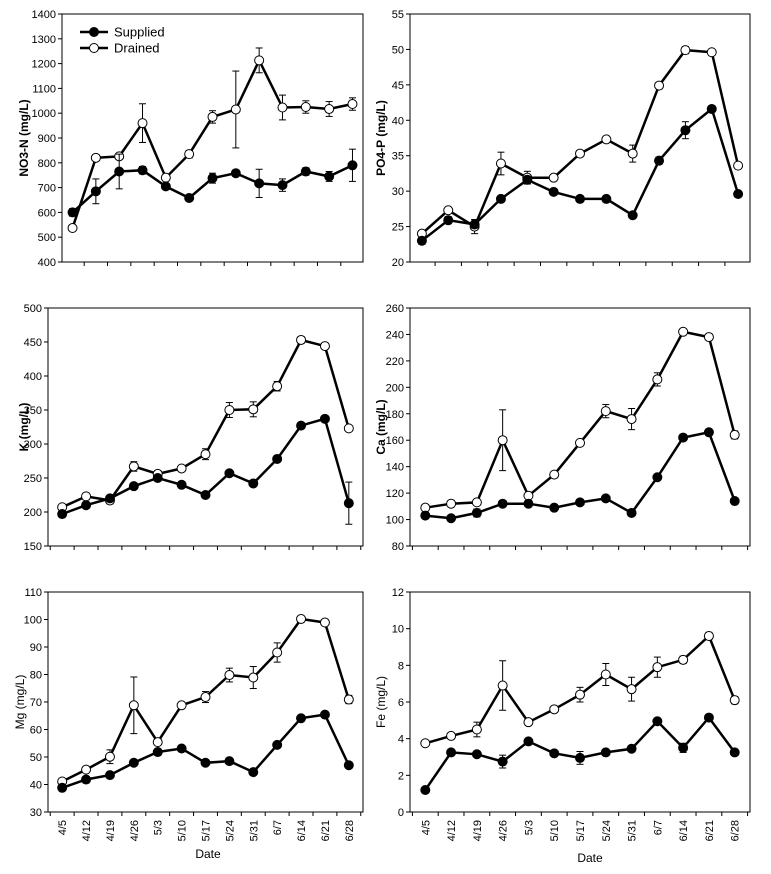 This screenshot has width=771, height=874. Describe the element at coordinates (395, 362) in the screenshot. I see `y-tick-label: 220` at that location.